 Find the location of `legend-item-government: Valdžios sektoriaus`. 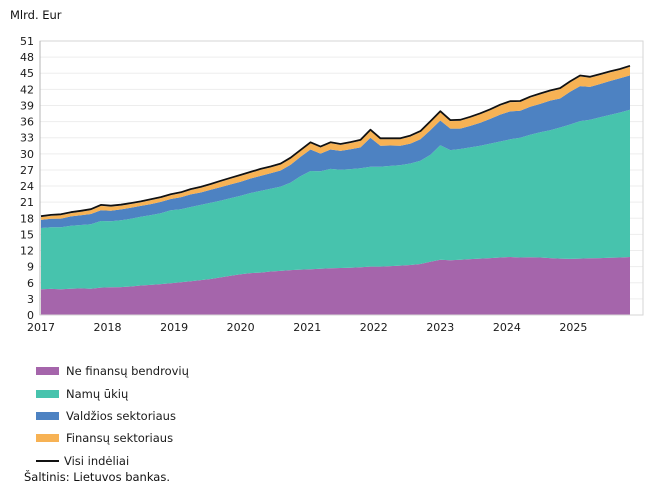

legend-item-government: Valdžios sektoriaus is located at coordinates (112, 416).